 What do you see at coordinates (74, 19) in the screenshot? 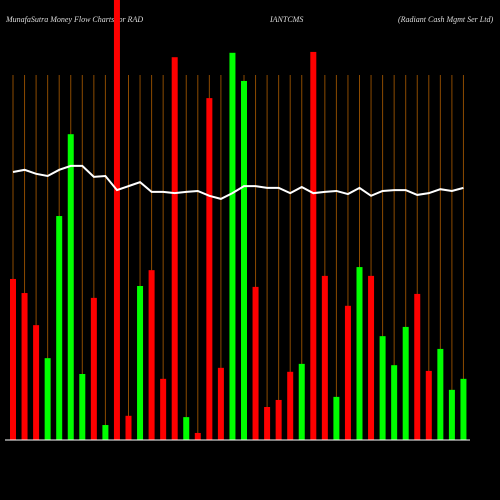
I see `chart-title: MunafaSutra Money Flow Charts for RAD` at bounding box center [74, 19].